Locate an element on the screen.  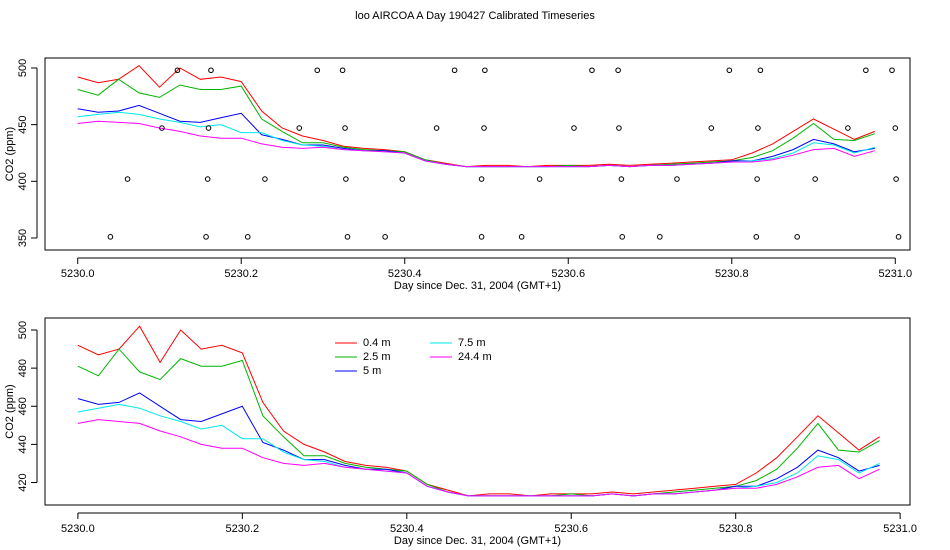
y-tick-label: 440 is located at coordinates (23, 444).